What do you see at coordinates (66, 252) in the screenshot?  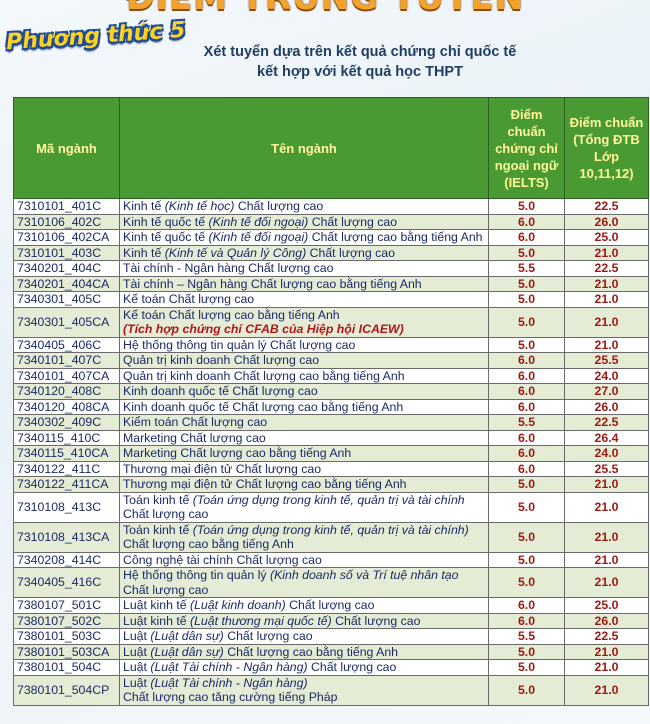 I see `program-code: 7310101_403C` at bounding box center [66, 252].